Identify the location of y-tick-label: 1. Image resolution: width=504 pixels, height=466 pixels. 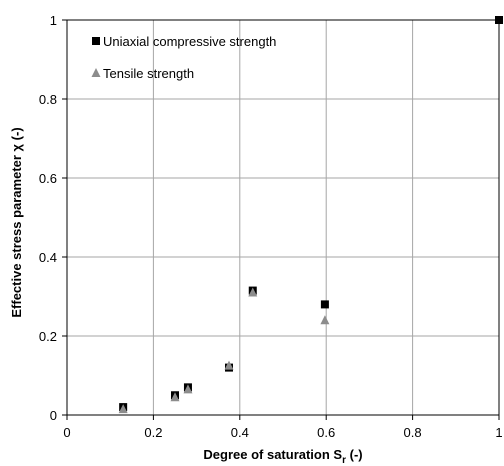
(53, 20).